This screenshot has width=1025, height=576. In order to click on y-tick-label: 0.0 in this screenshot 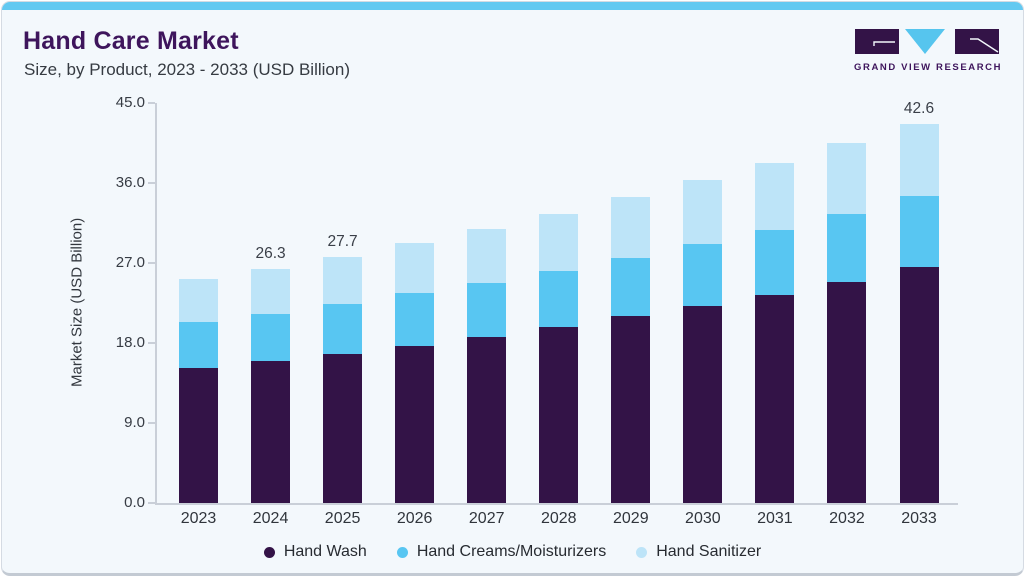, I will do `click(134, 502)`.